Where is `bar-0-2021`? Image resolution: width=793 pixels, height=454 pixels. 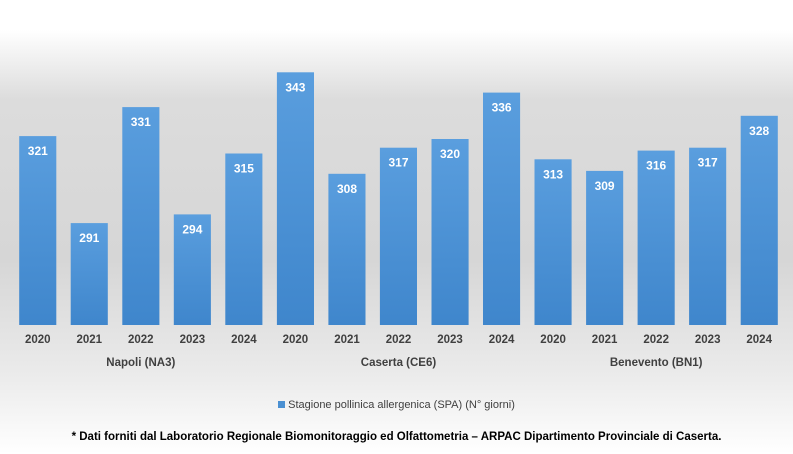 bar-0-2021 is located at coordinates (89, 274).